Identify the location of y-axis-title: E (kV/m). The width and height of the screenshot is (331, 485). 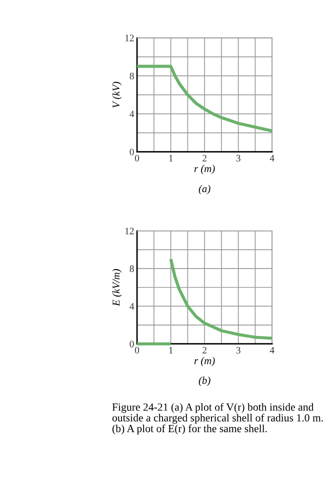
(117, 287).